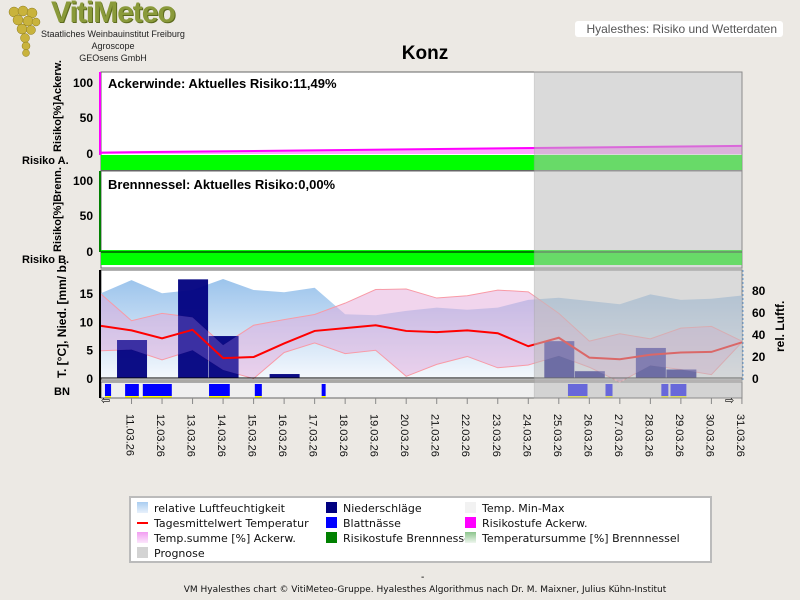  Describe the element at coordinates (331, 507) in the screenshot. I see `precip-swatch` at that location.